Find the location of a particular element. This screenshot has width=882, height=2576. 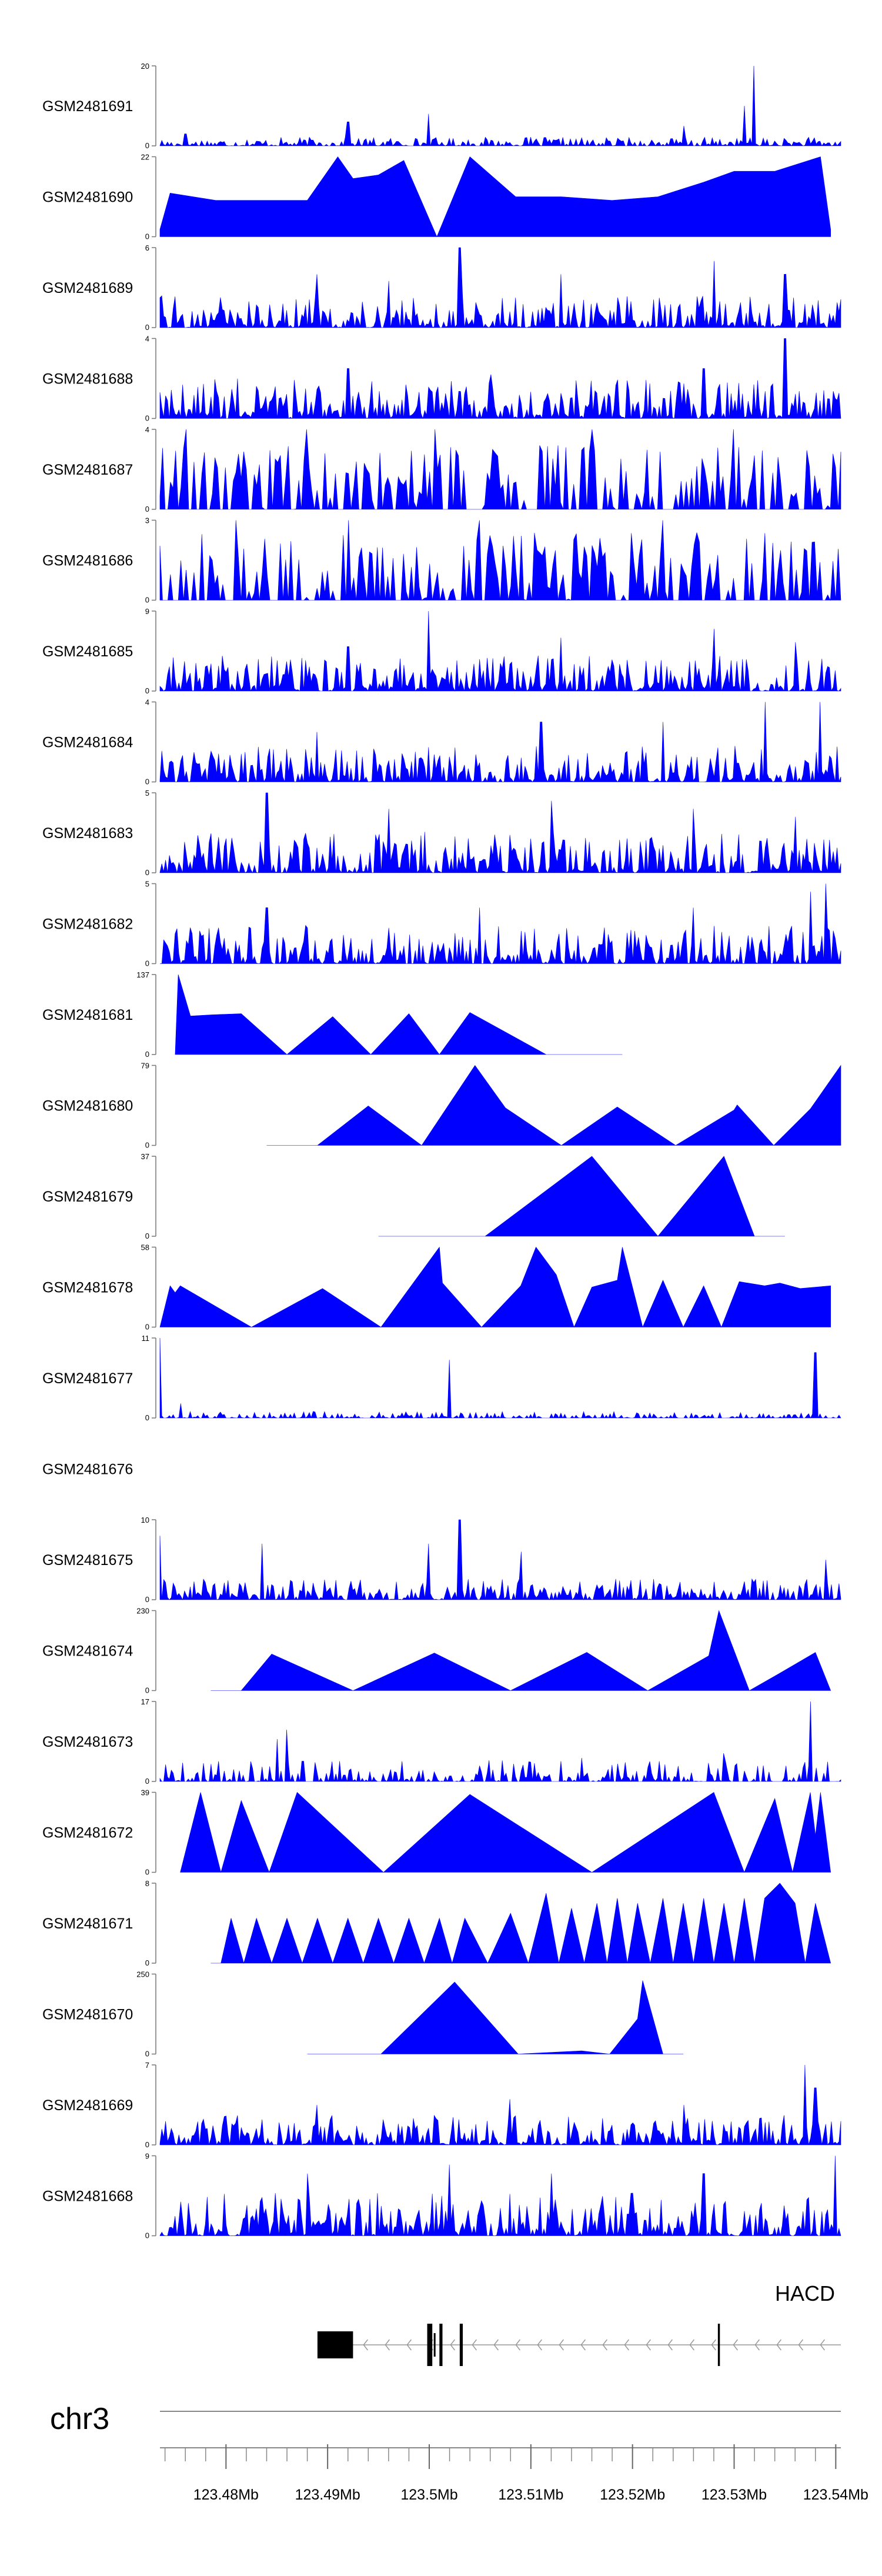

track-GSM2481689: GSM2481689 0 6 is located at coordinates (441, 287).